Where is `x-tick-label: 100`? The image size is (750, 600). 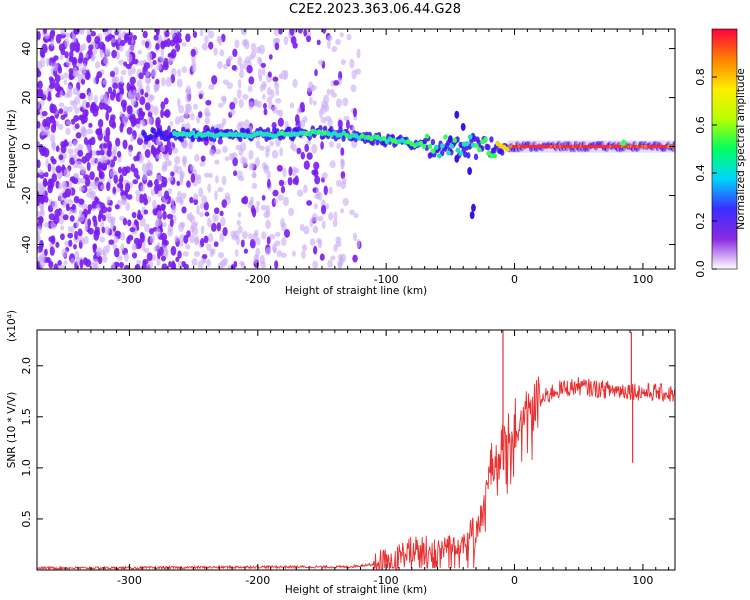
x-tick-label: 100 is located at coordinates (642, 279).